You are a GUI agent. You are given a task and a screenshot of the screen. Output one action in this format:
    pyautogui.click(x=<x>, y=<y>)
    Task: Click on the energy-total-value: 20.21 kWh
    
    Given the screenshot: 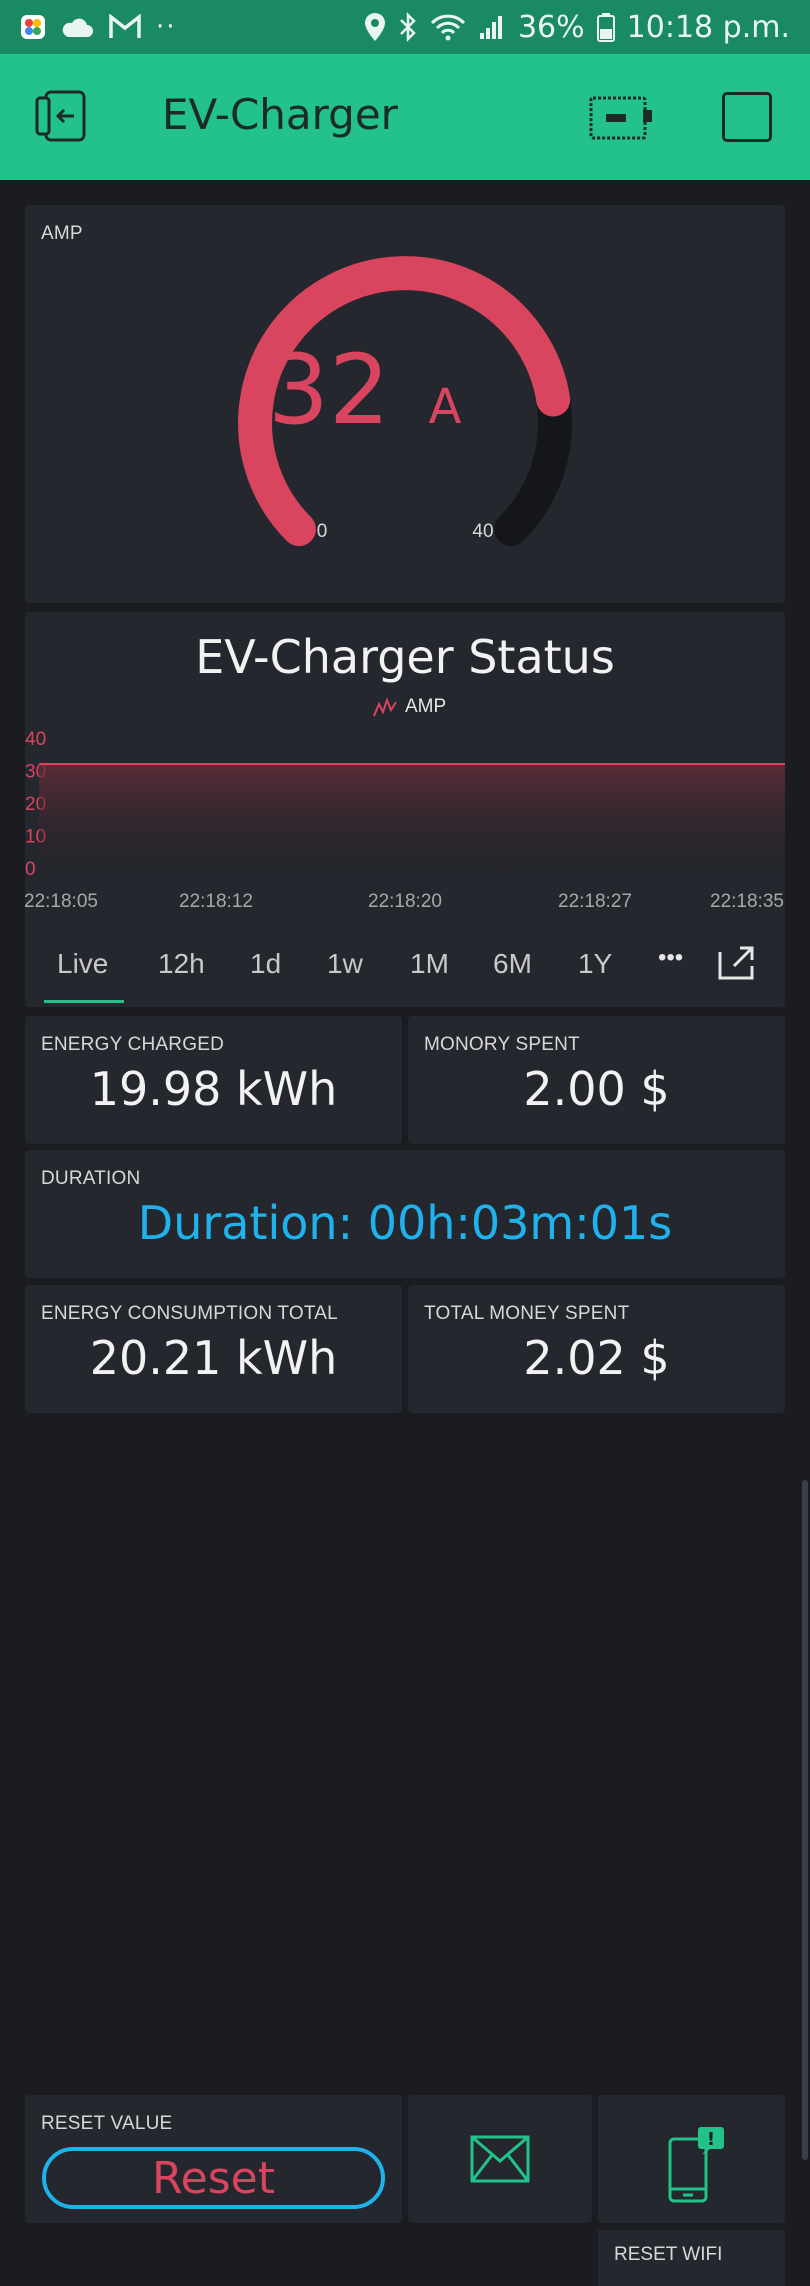 What is the action you would take?
    pyautogui.click(x=213, y=1358)
    